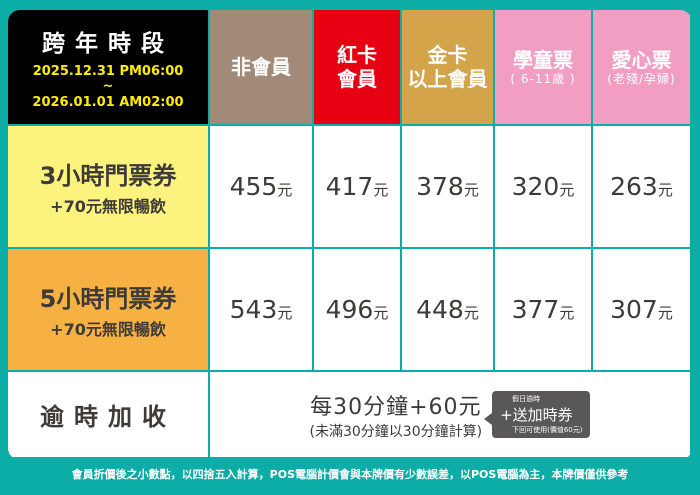 The image size is (700, 495). Describe the element at coordinates (396, 431) in the screenshot. I see `overtime-note: (未滿30分鐘以30分鐘計算)` at that location.